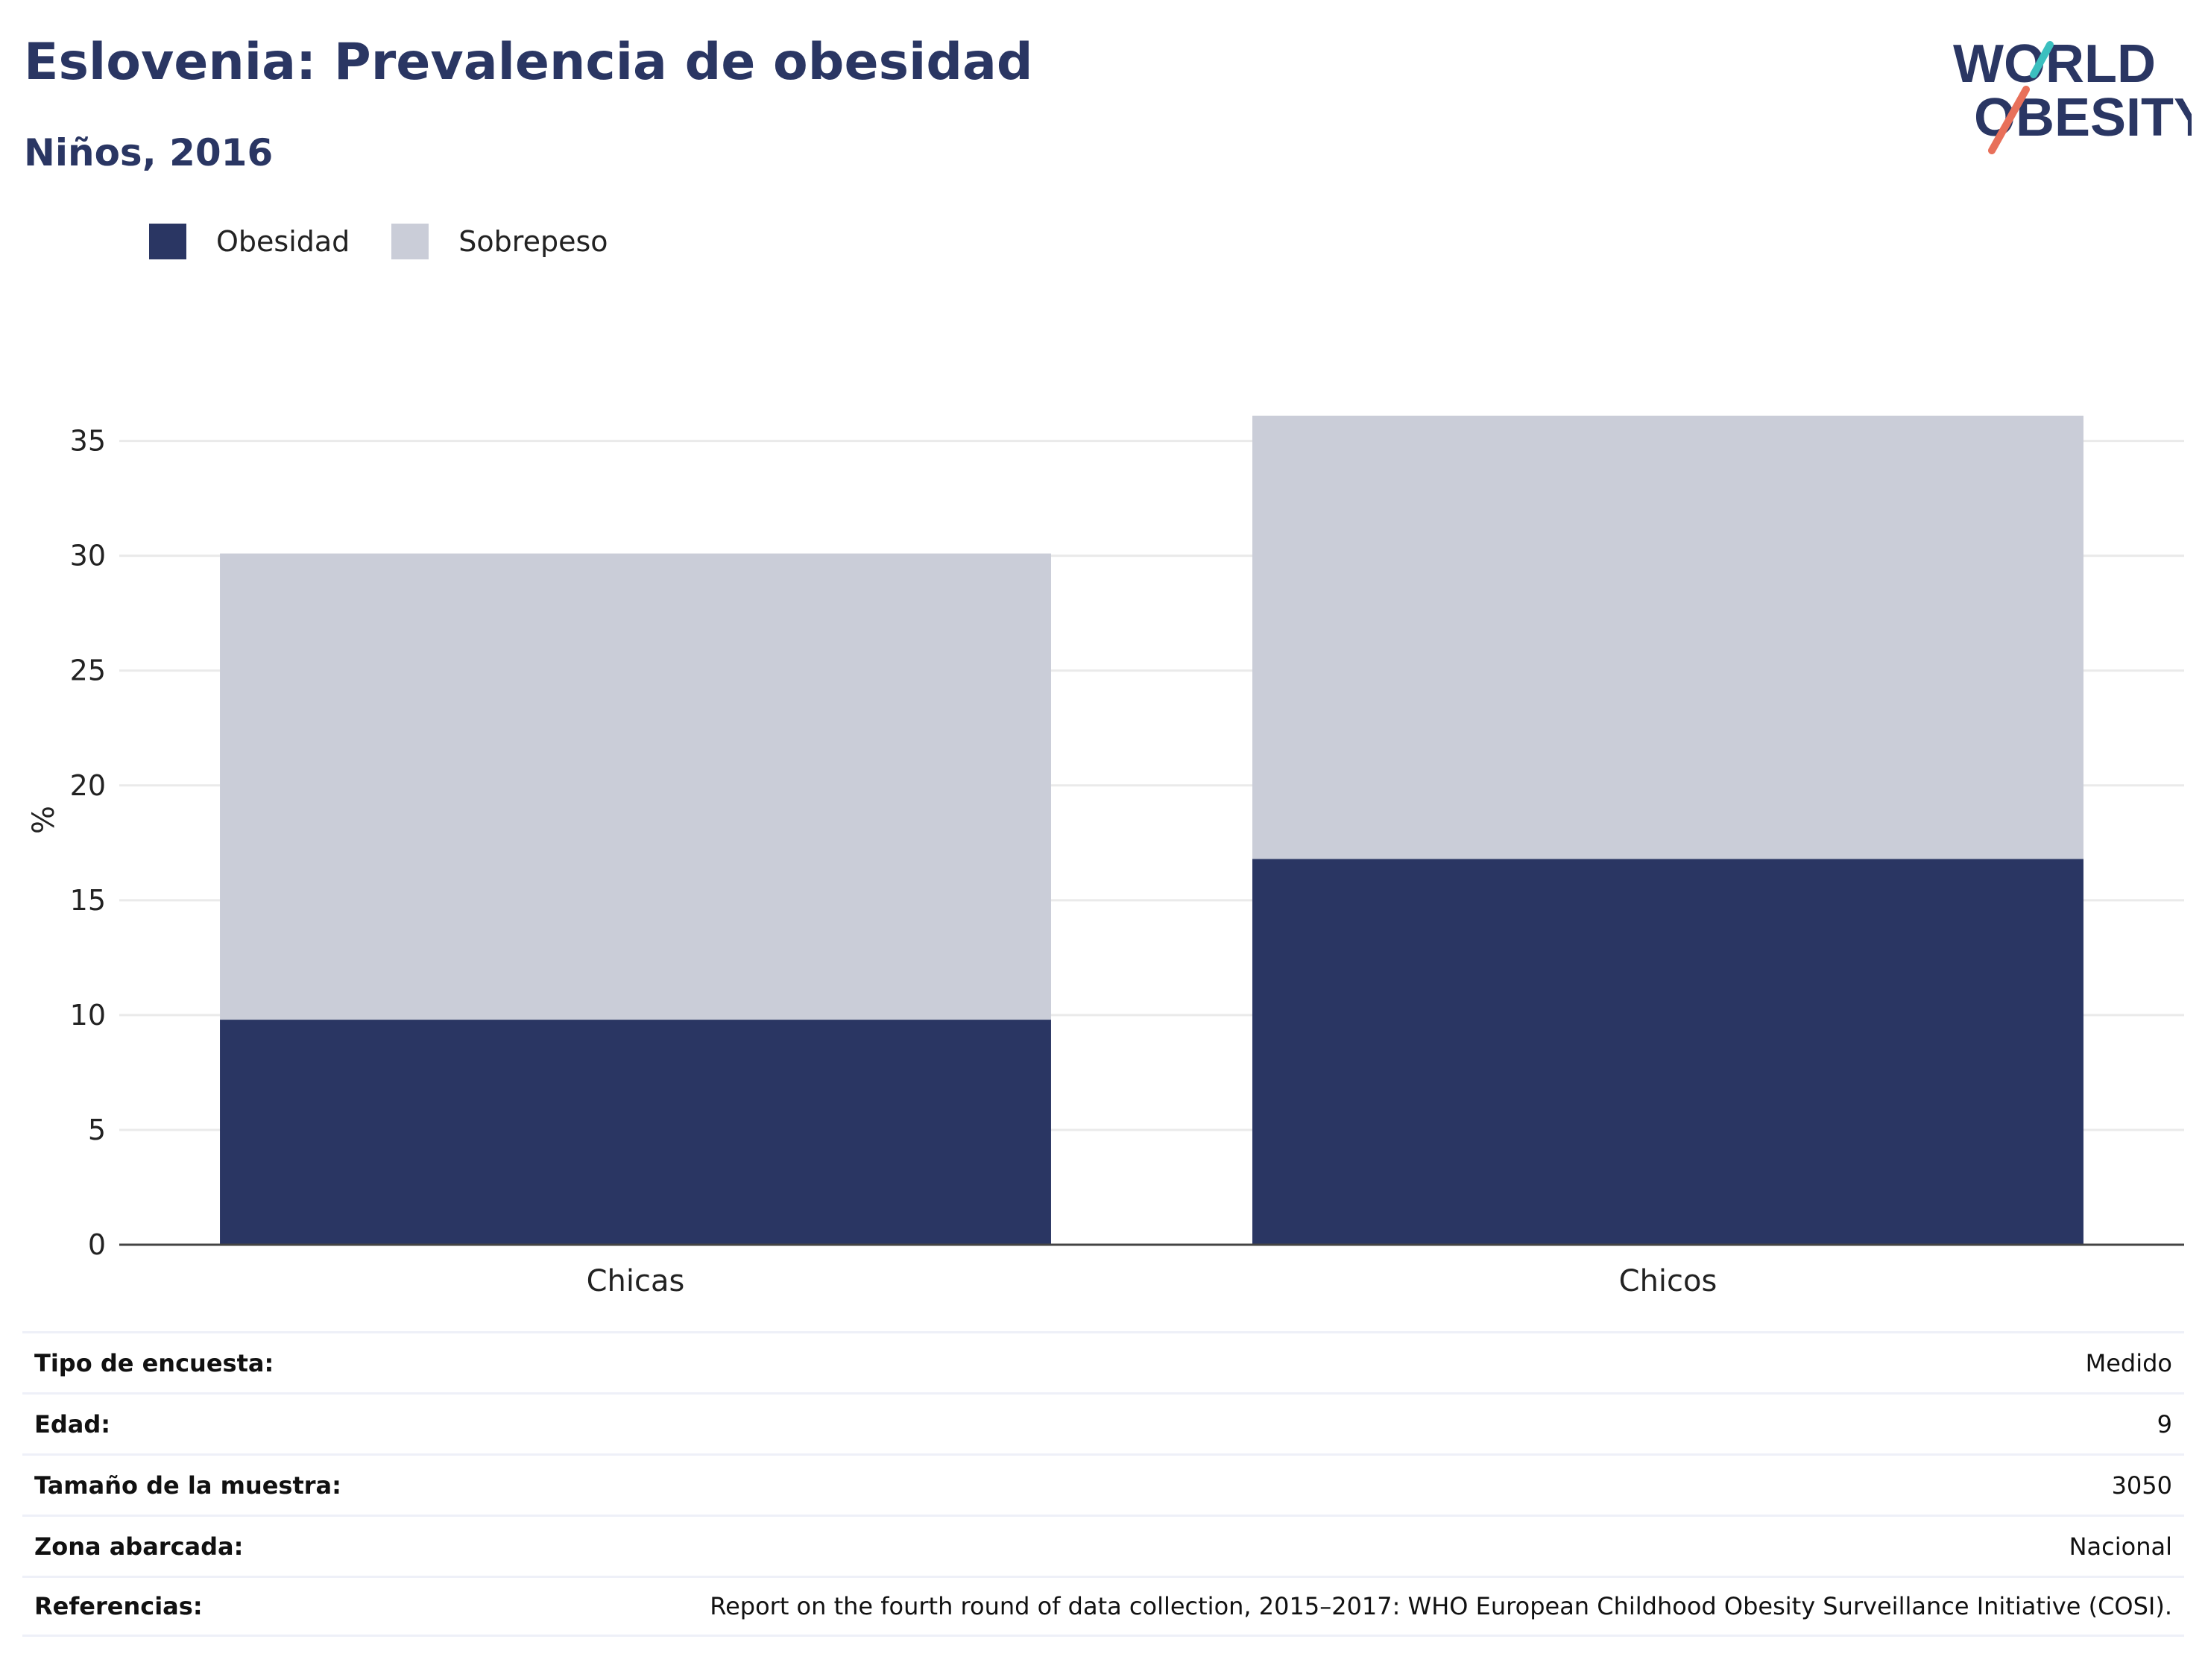 This screenshot has width=2205, height=1680. I want to click on info-key: Zona abarcada:, so click(139, 1546).